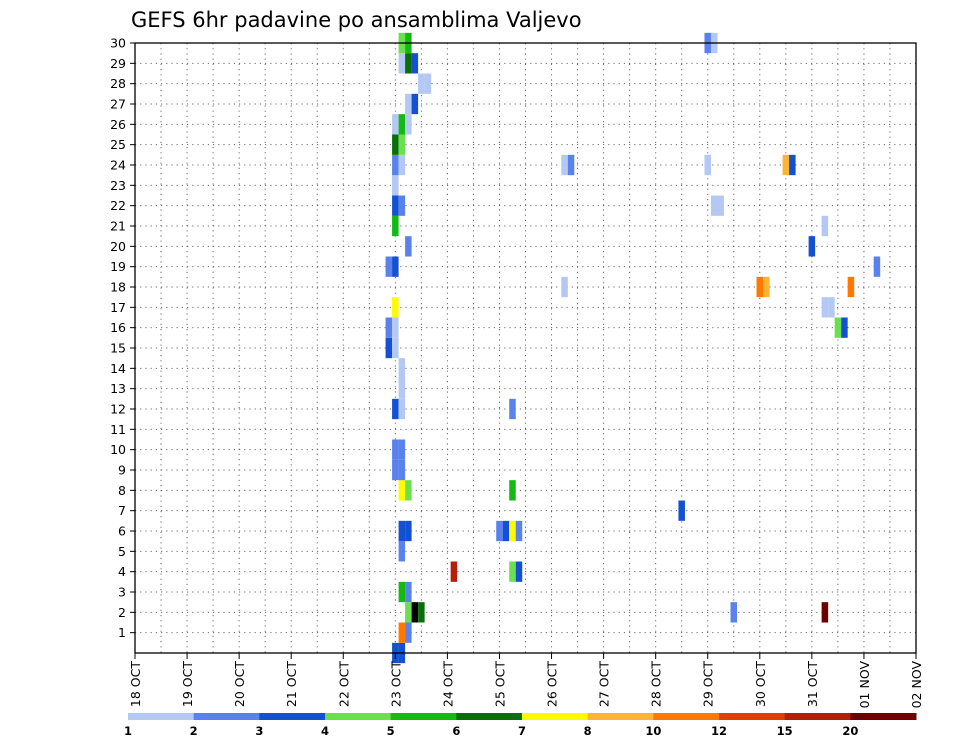 The height and width of the screenshot is (742, 960). I want to click on y-tick-label: 2, so click(122, 612).